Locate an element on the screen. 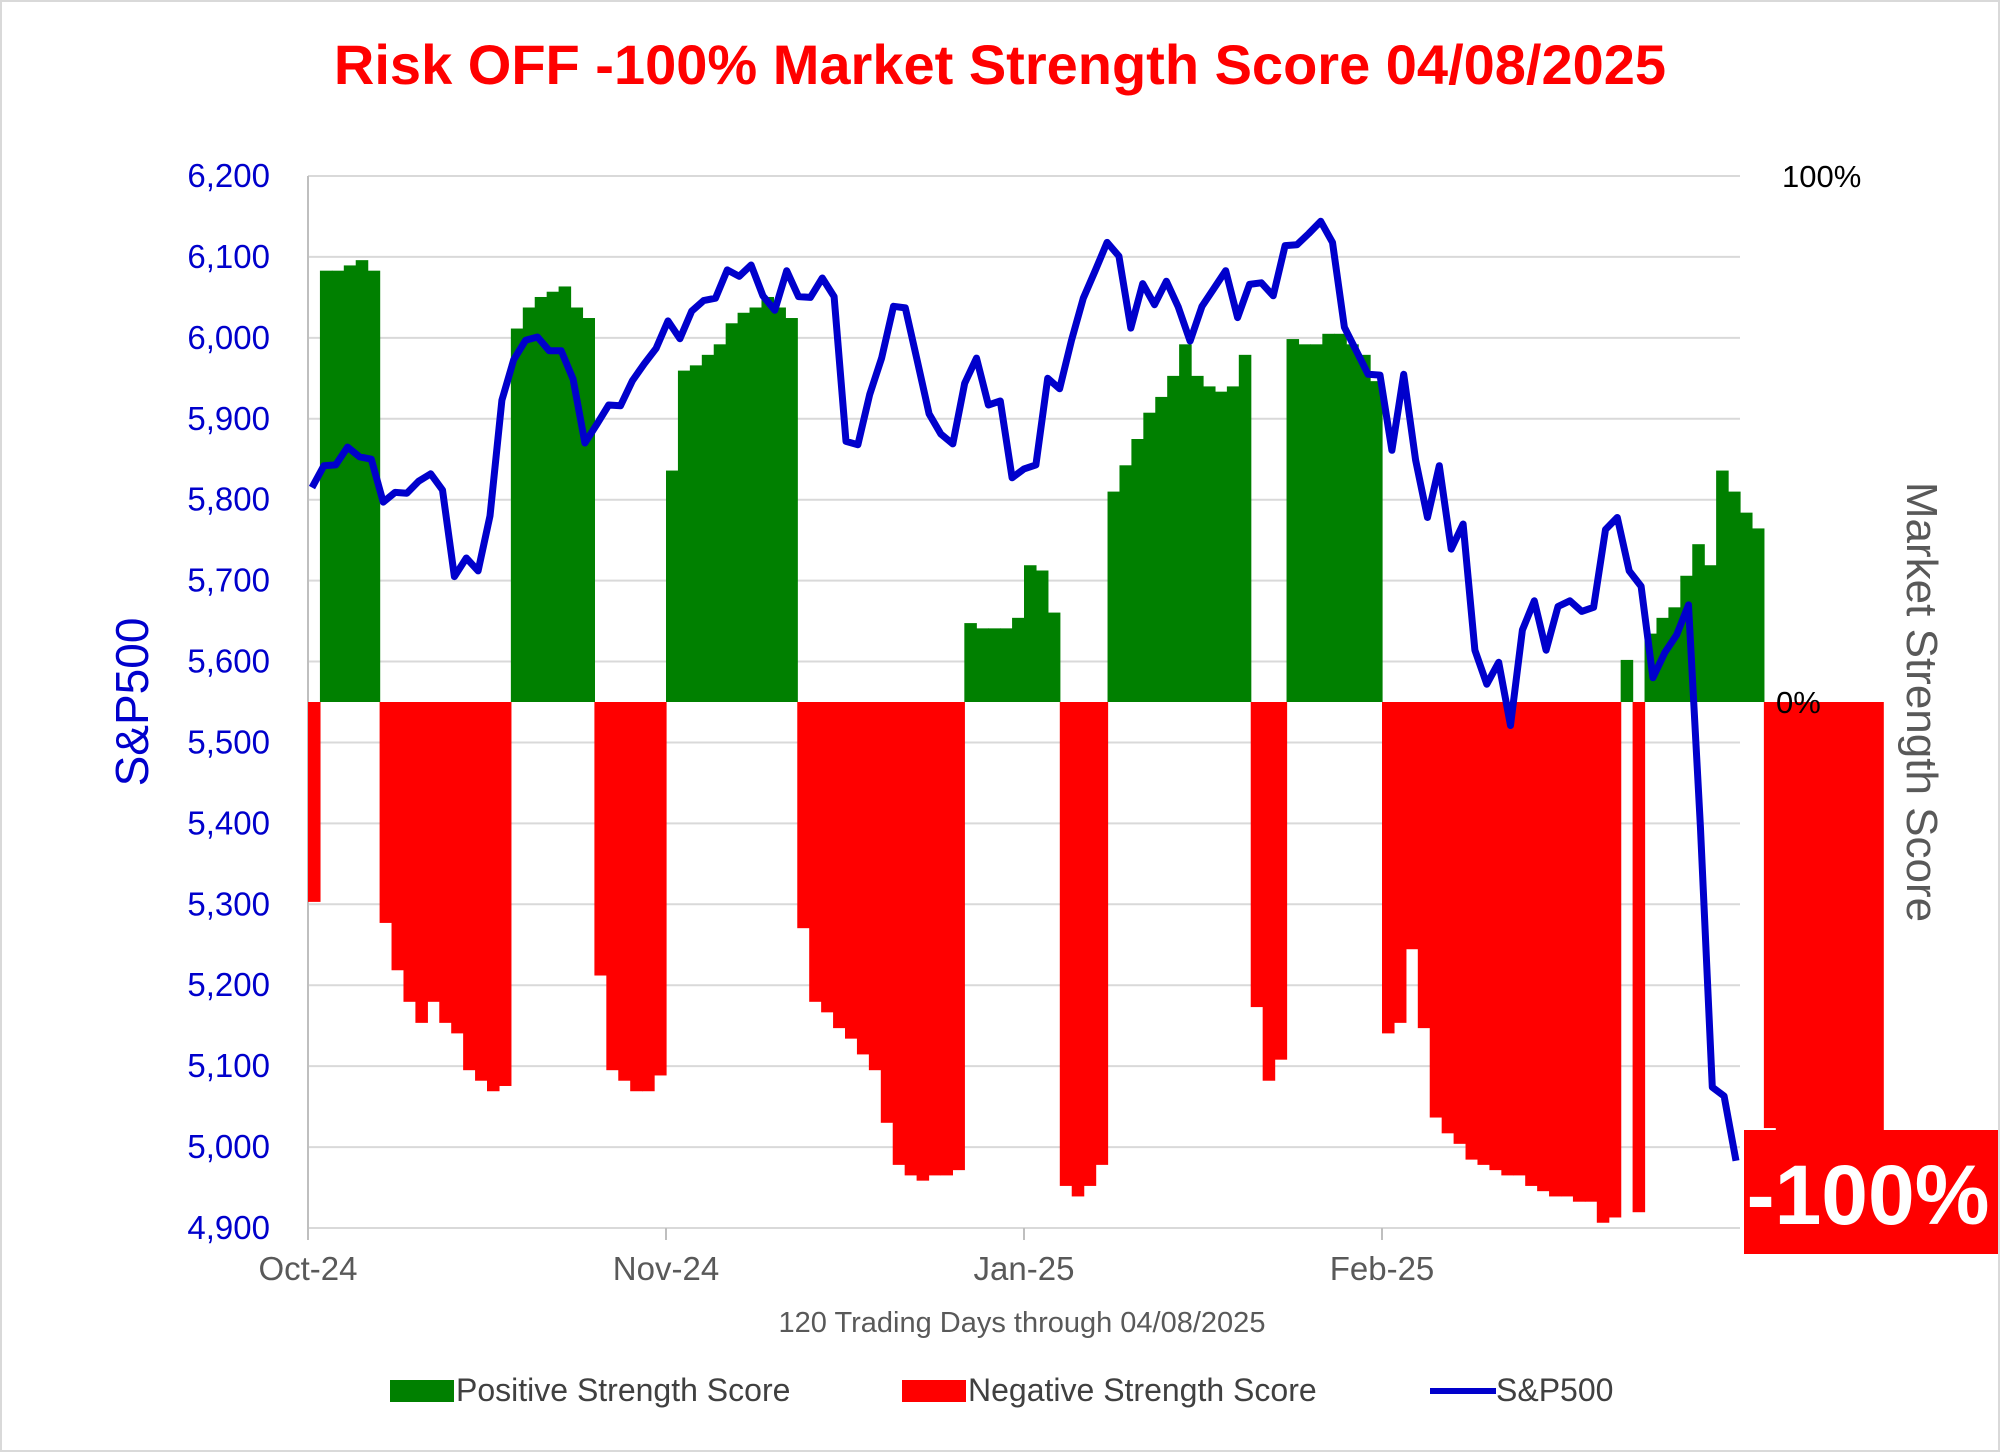 The height and width of the screenshot is (1455, 2000). current-score-label: -100% is located at coordinates (1868, 1195).